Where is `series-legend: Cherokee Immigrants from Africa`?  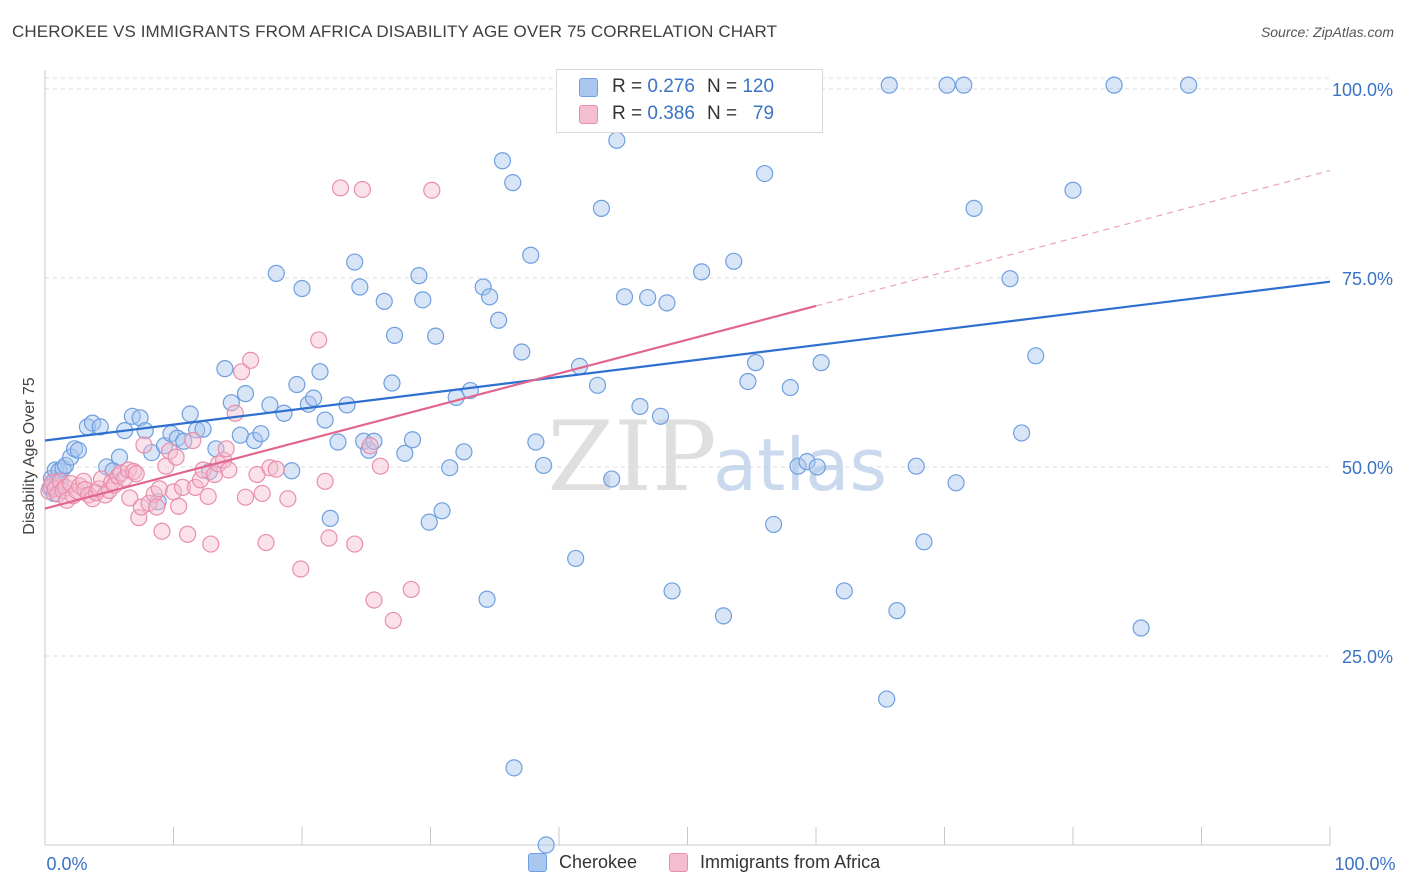
series-legend: Cherokee Immigrants from Africa is located at coordinates (720, 862).